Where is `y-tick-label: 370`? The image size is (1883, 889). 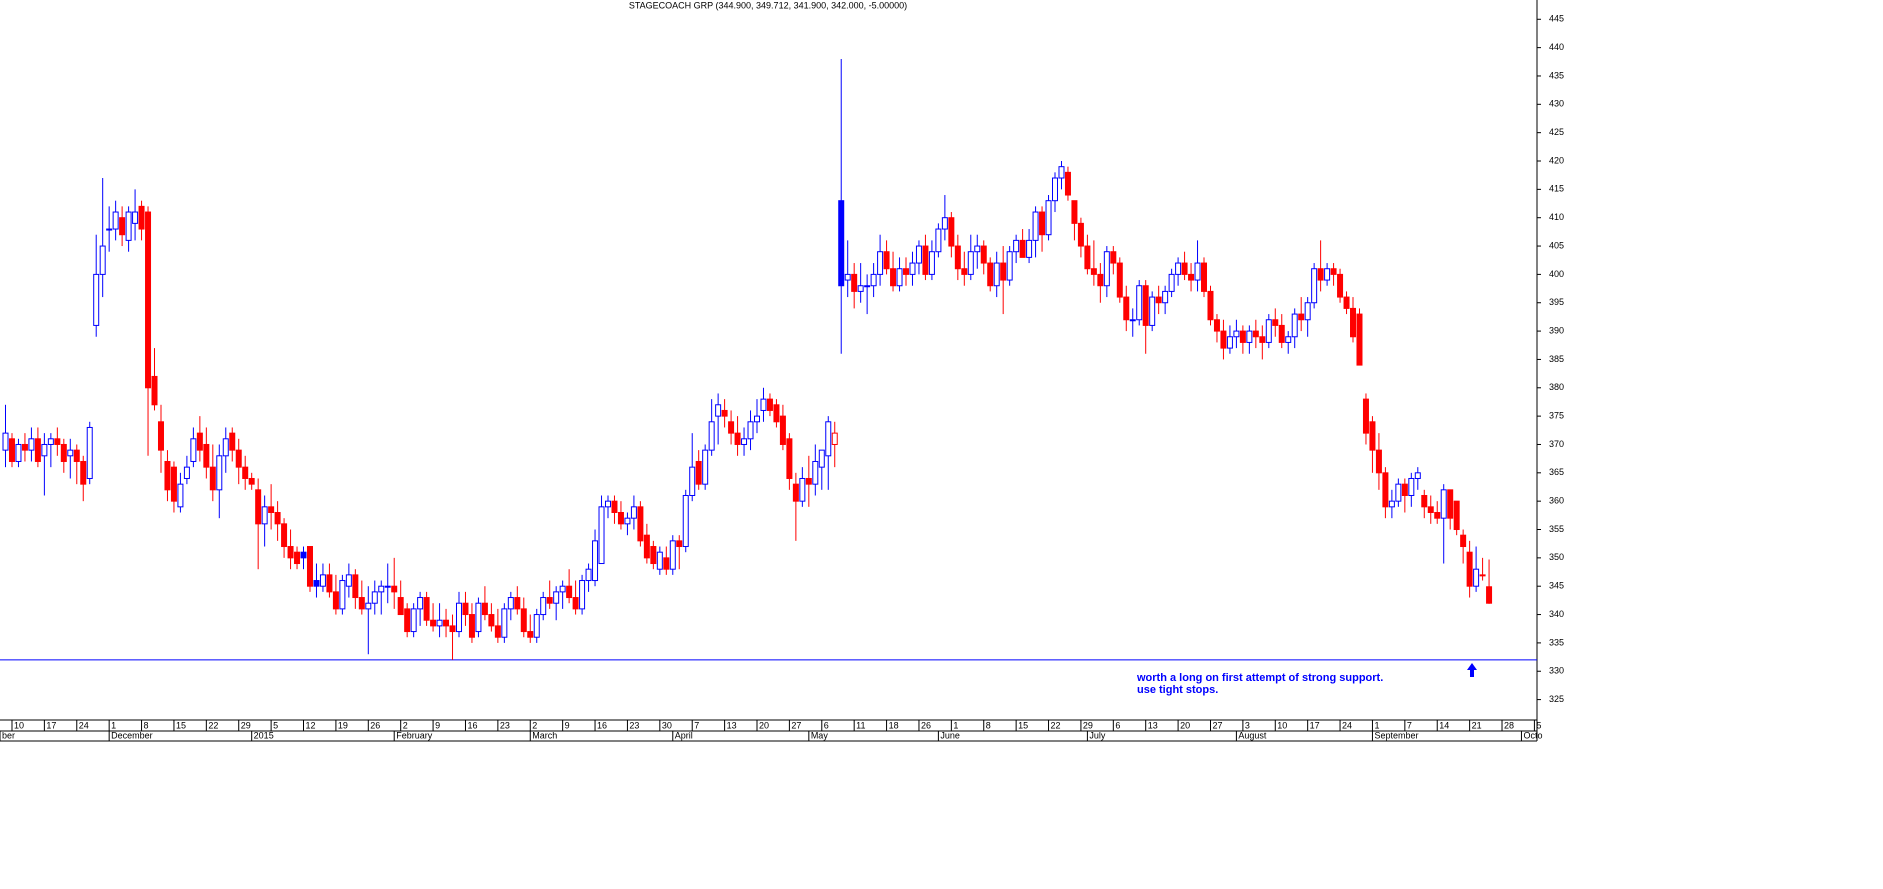
y-tick-label: 370 is located at coordinates (1556, 444).